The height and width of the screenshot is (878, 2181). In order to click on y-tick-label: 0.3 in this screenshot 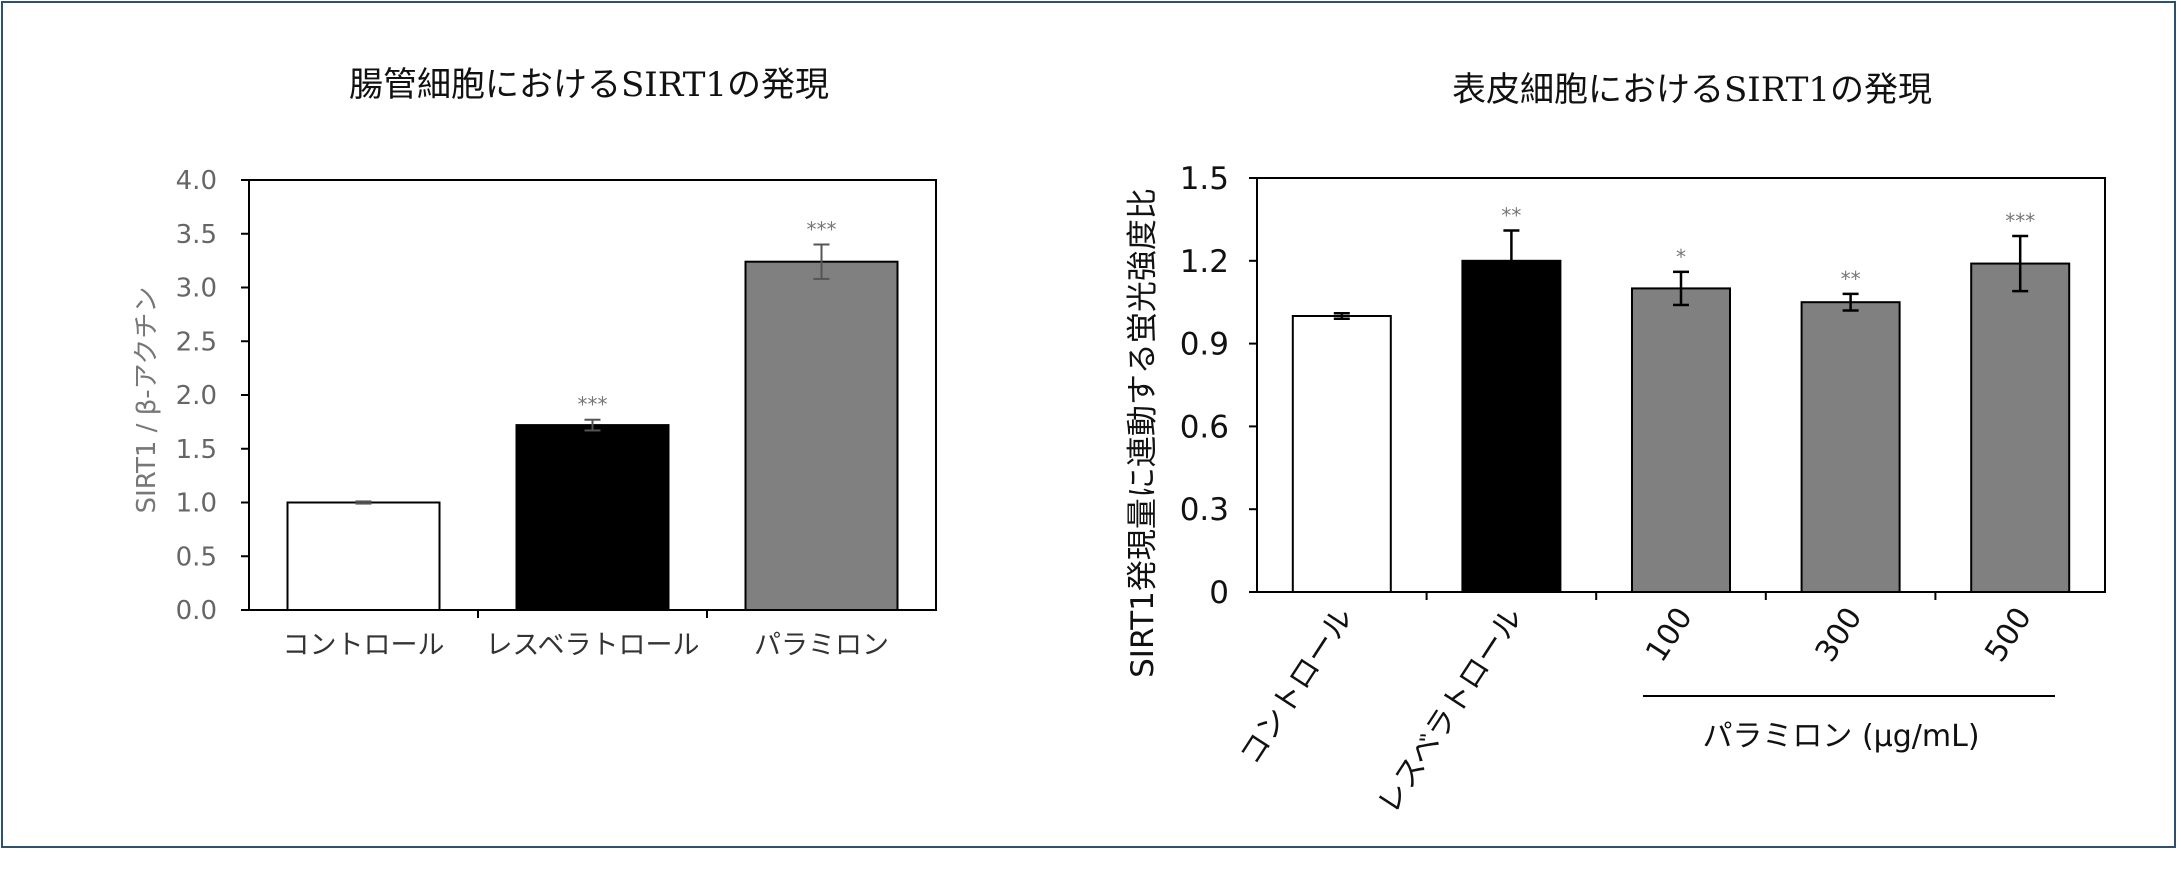, I will do `click(1204, 510)`.